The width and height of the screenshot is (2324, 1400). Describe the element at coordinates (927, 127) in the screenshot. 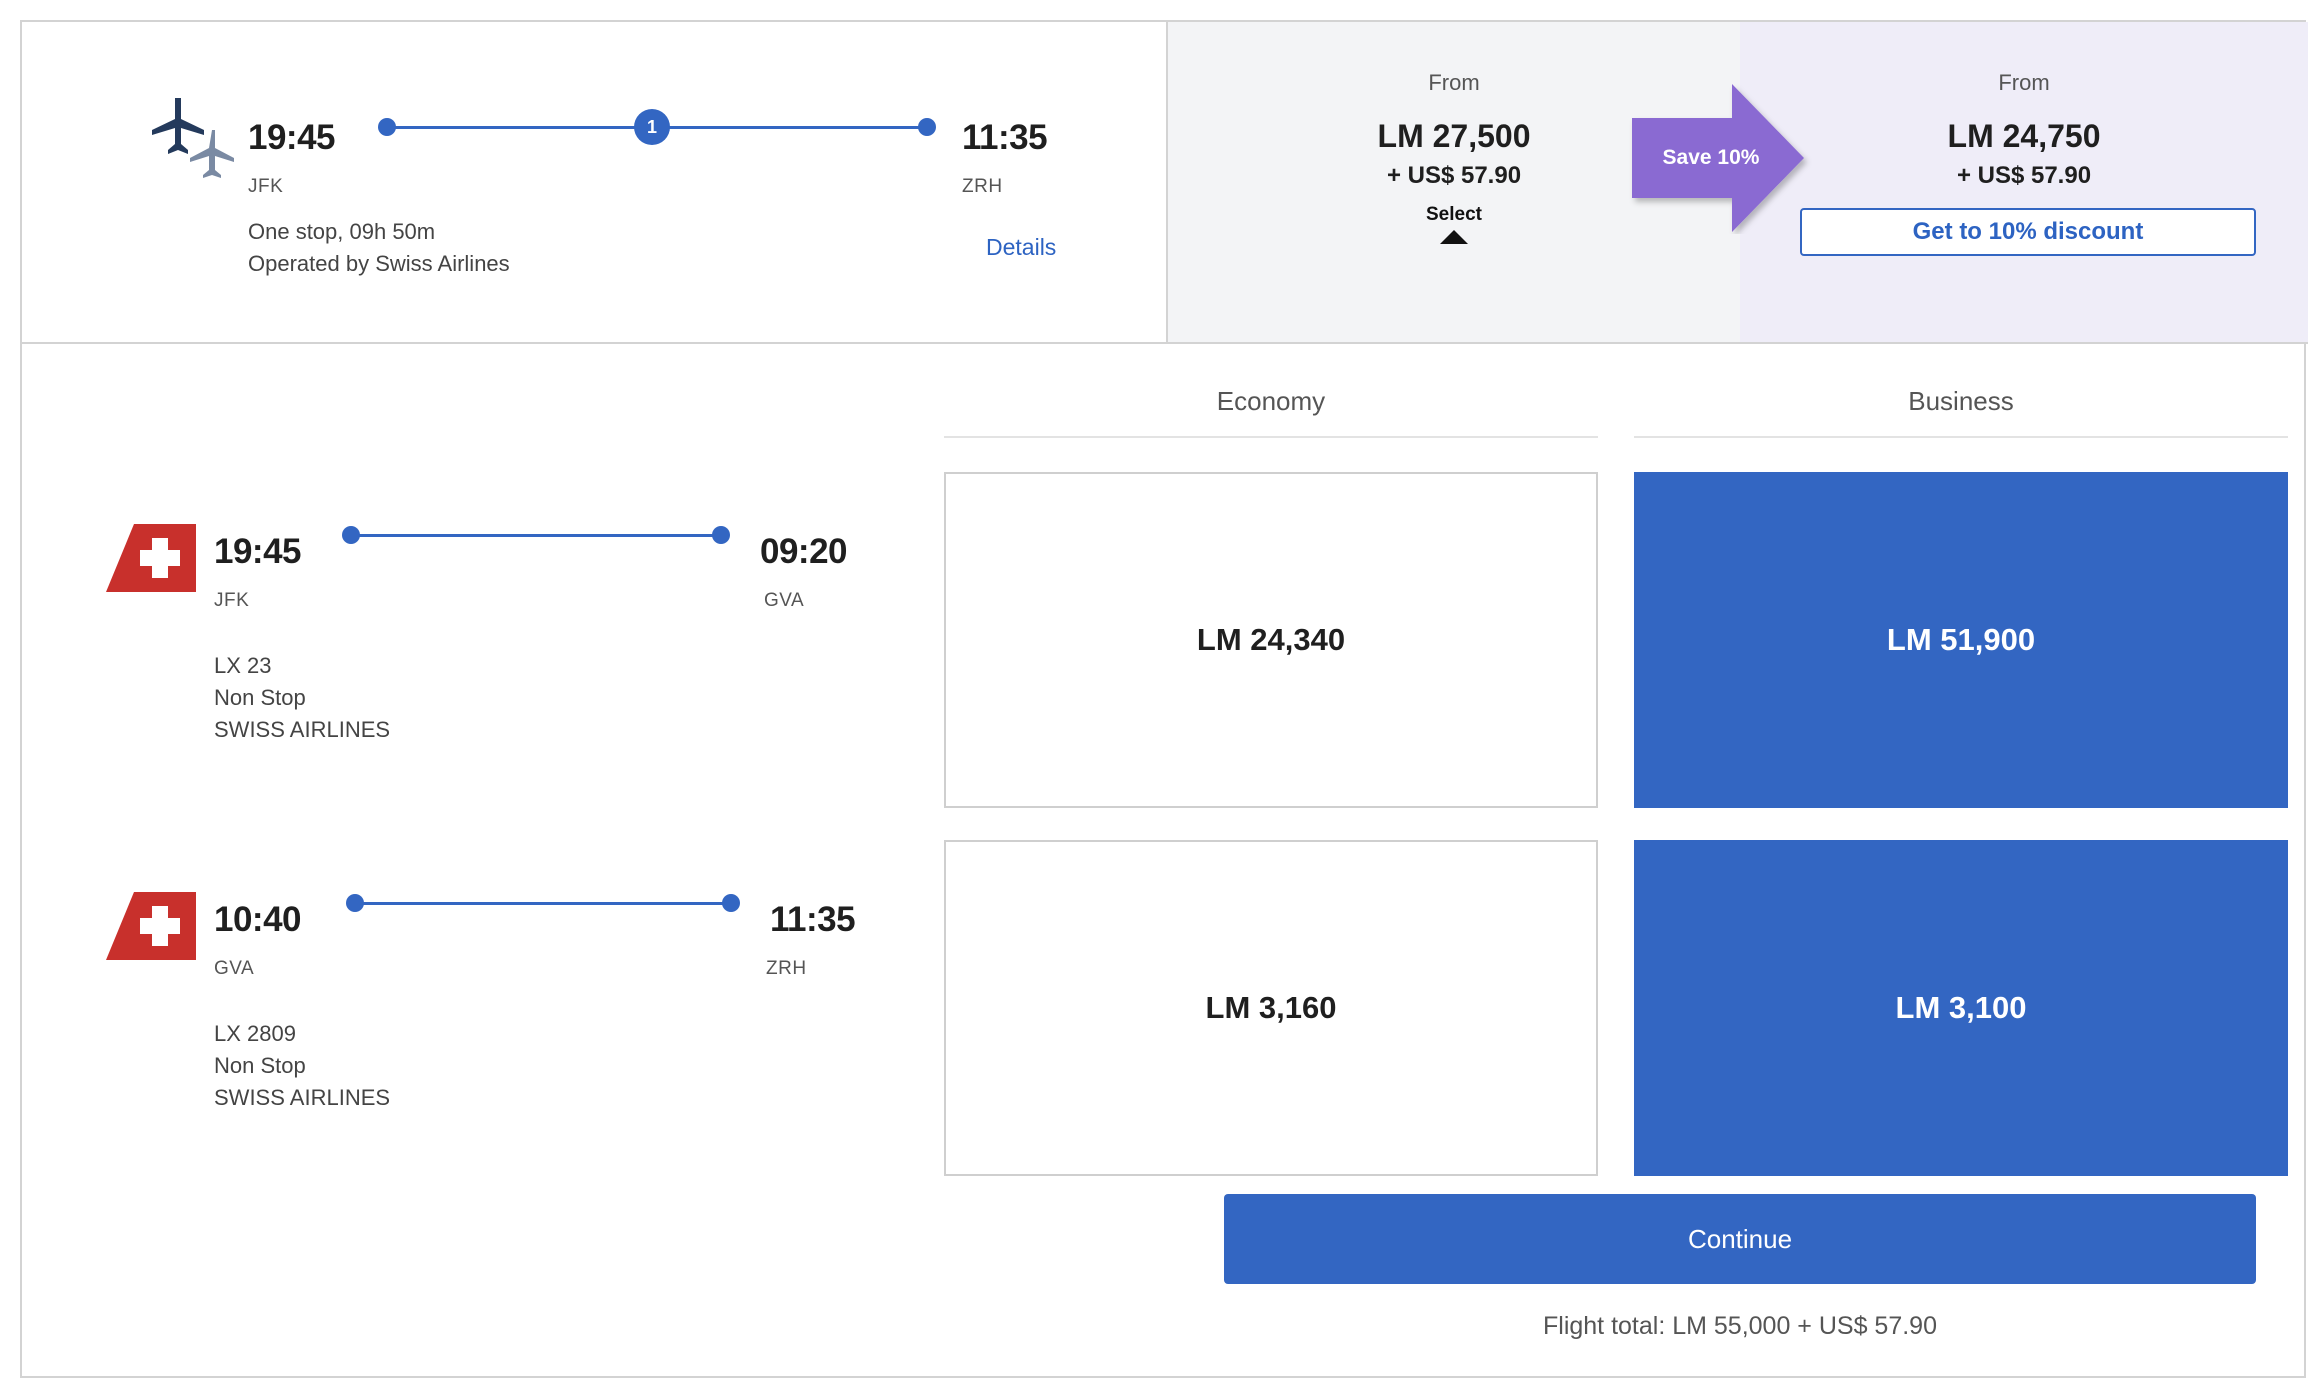

I see `route-end-dot` at that location.